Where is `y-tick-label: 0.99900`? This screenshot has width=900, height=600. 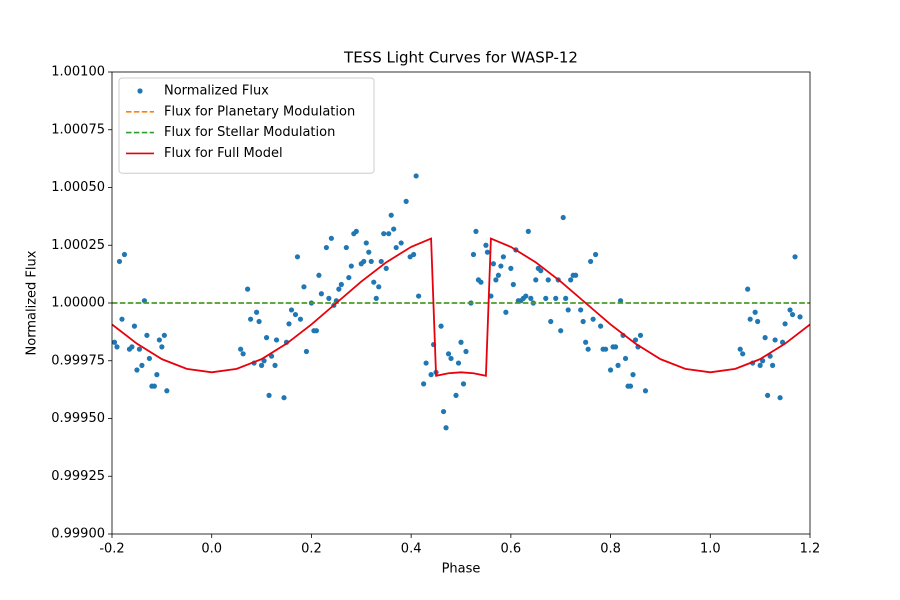 y-tick-label: 0.99900 is located at coordinates (78, 534).